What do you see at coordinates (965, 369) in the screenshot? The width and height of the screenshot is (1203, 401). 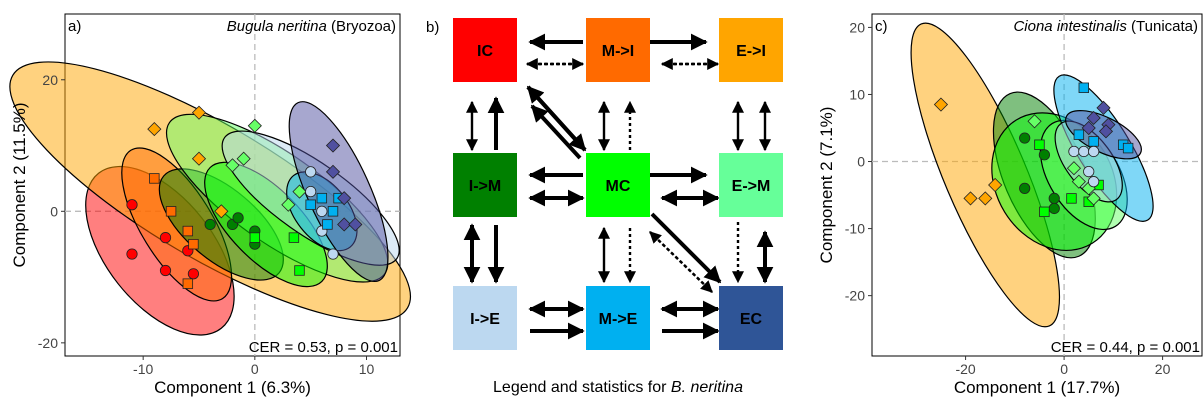 I see `x-tick-label: -20` at bounding box center [965, 369].